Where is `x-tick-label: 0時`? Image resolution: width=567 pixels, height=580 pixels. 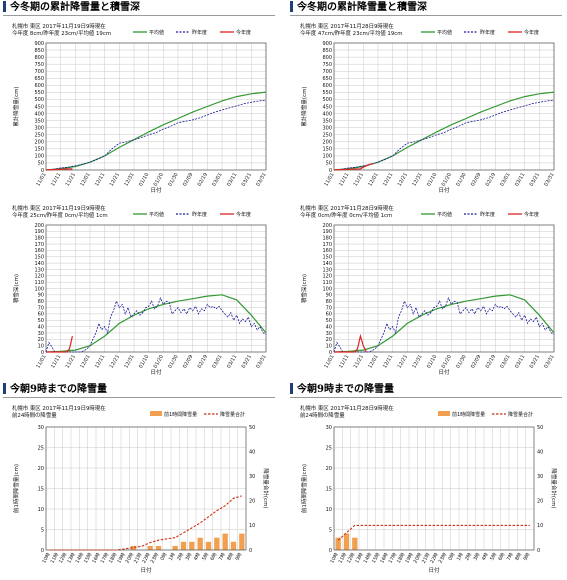 x-tick-label: 0時 is located at coordinates (163, 557).